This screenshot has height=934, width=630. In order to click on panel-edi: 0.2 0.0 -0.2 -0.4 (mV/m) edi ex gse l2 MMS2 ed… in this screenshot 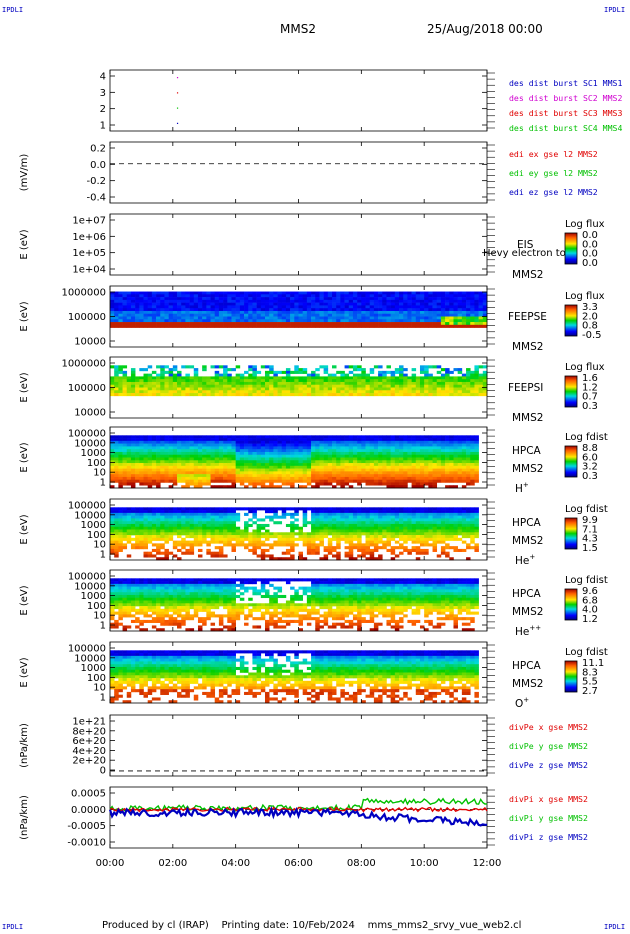, I will do `click(308, 172)`.